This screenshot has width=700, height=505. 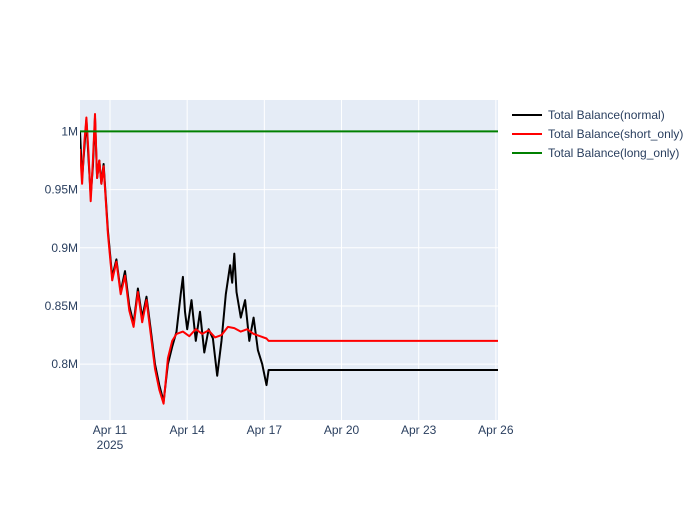 I want to click on y-tick-label: 0.8M, so click(x=64, y=364).